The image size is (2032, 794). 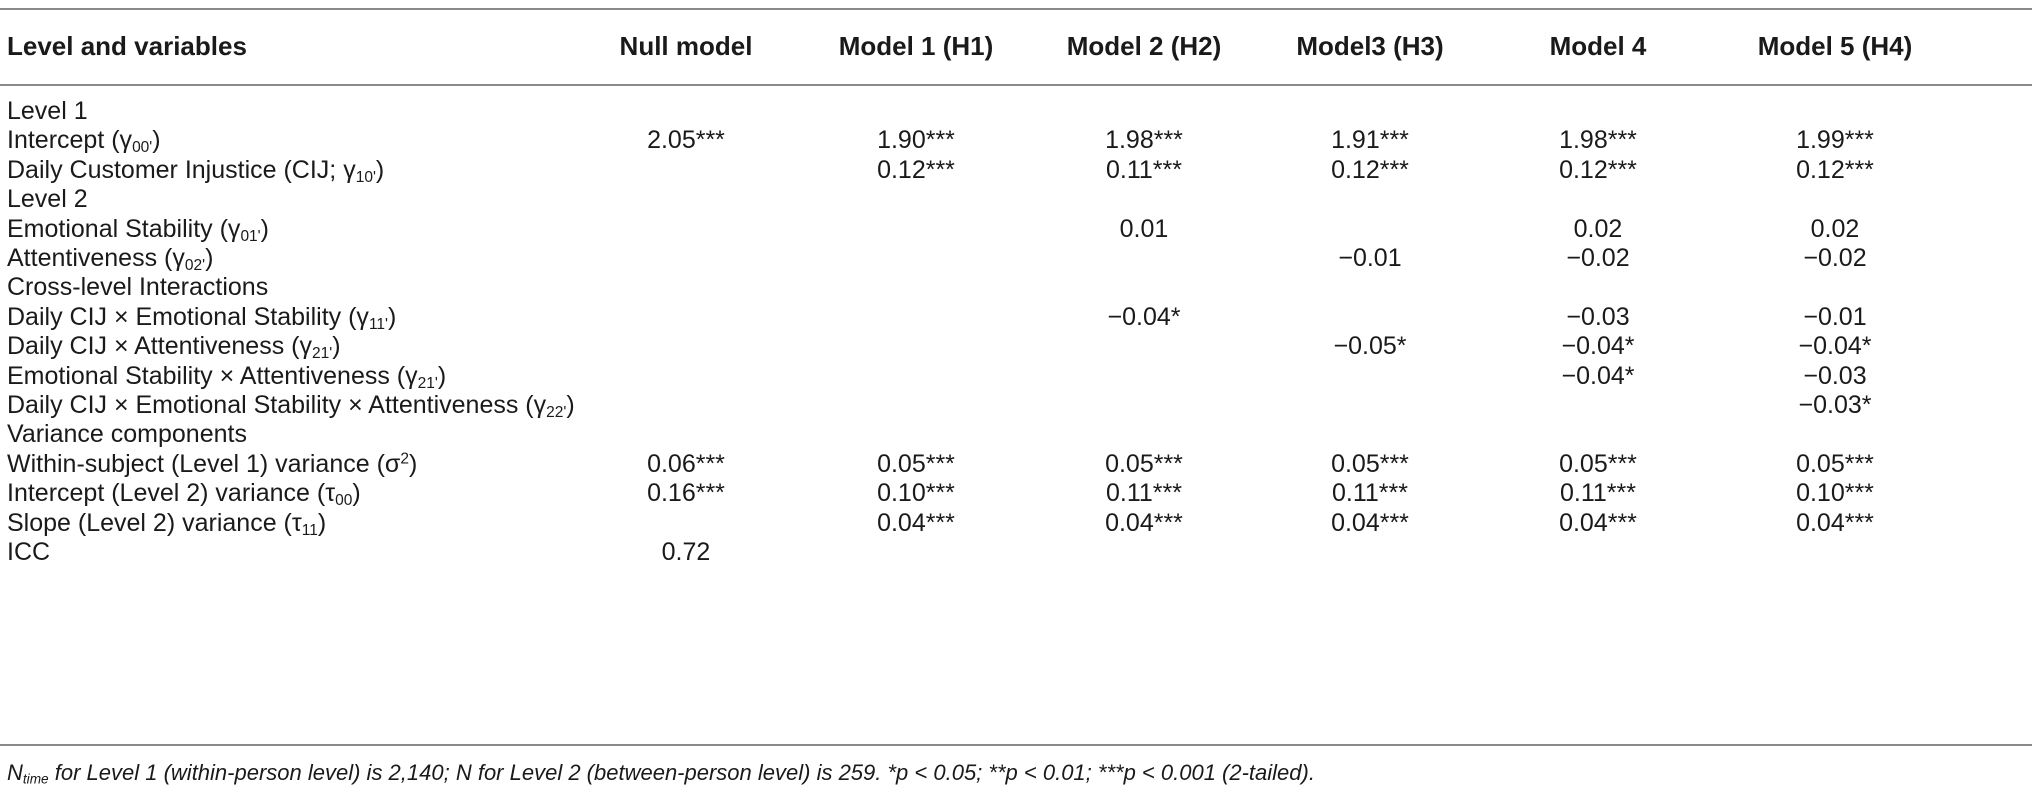 What do you see at coordinates (1598, 140) in the screenshot?
I see `table-cell: 1.98***` at bounding box center [1598, 140].